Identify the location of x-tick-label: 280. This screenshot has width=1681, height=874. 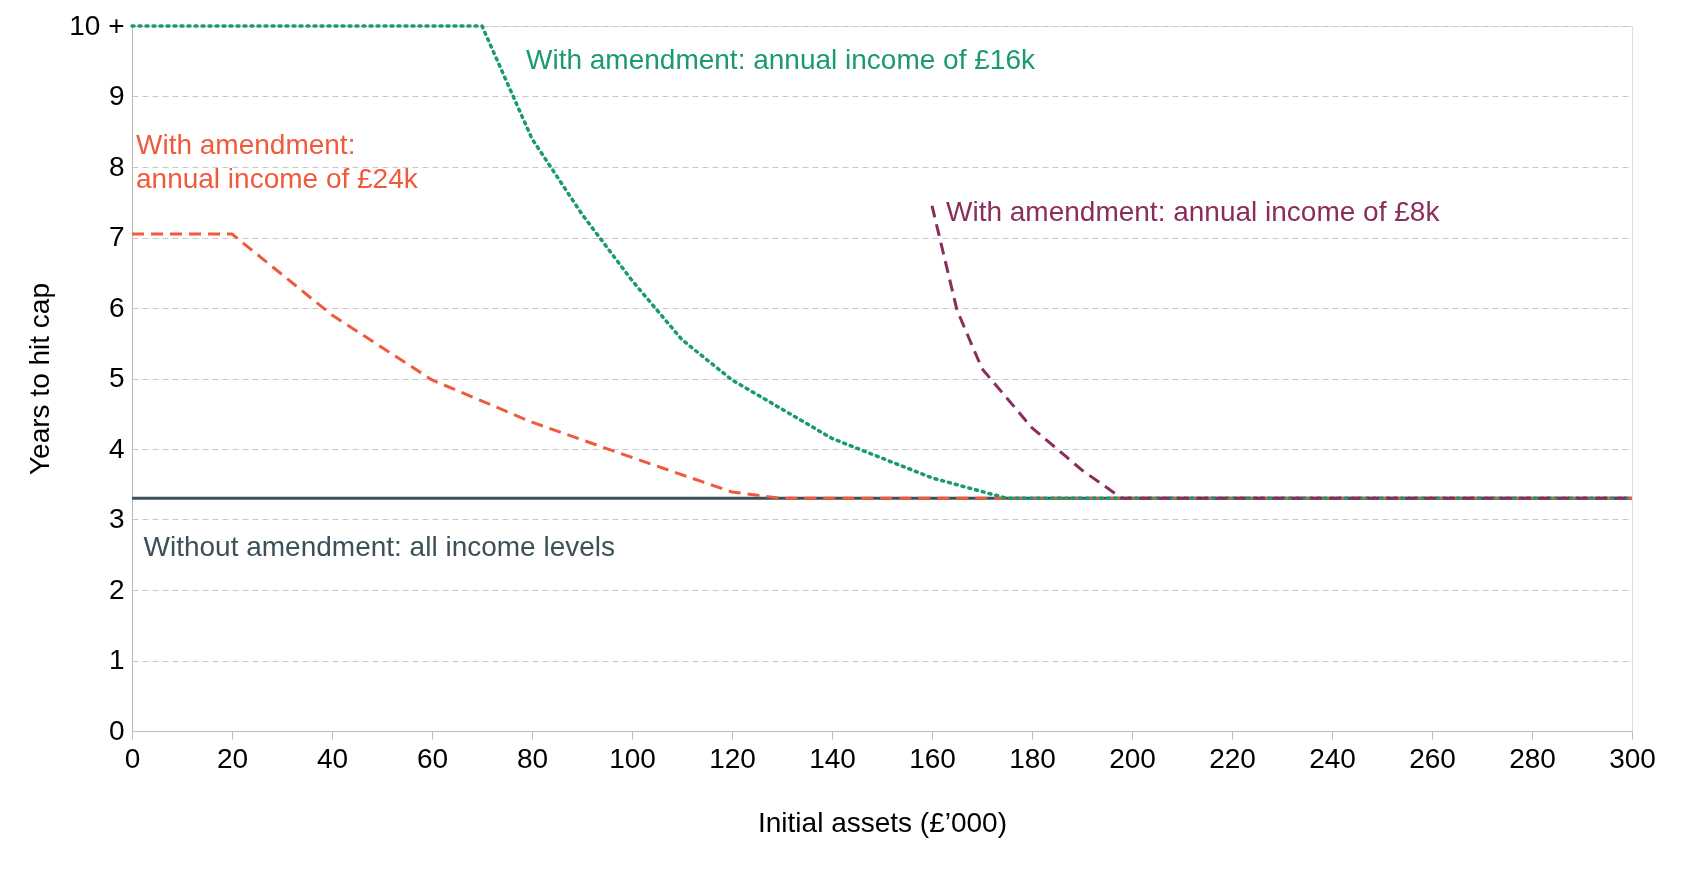
(1532, 758).